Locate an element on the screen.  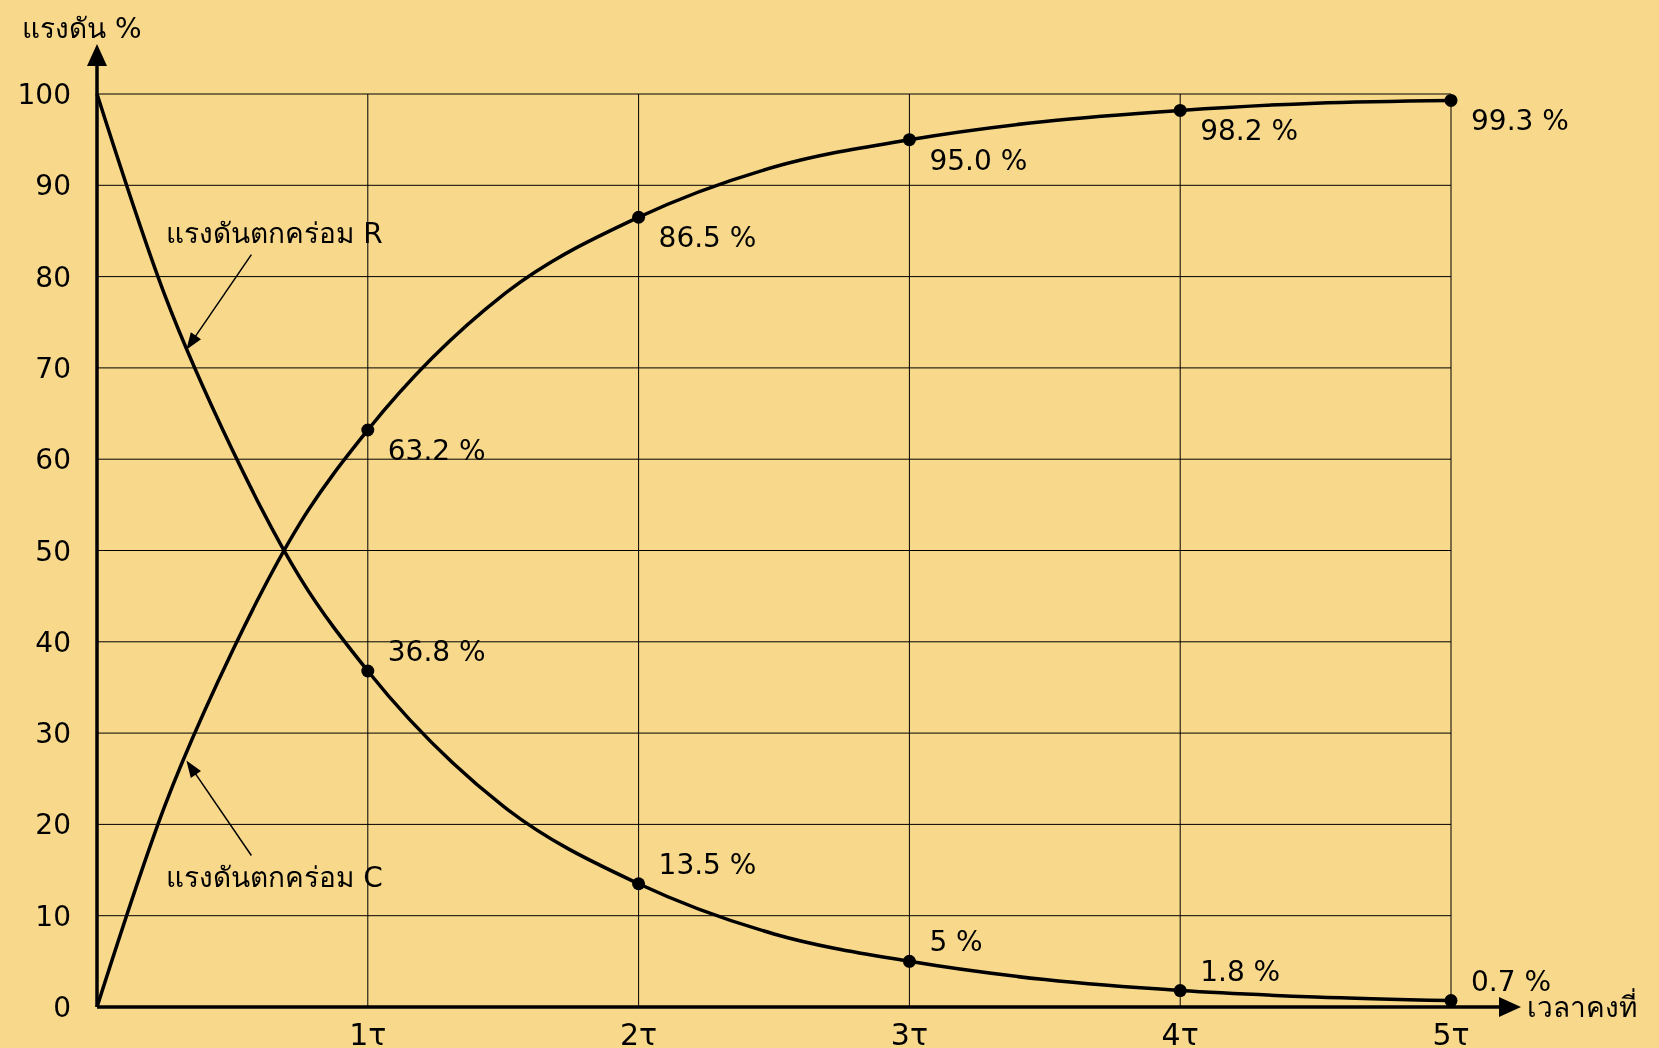
y-axis-title: แรงดัน % is located at coordinates (82, 28).